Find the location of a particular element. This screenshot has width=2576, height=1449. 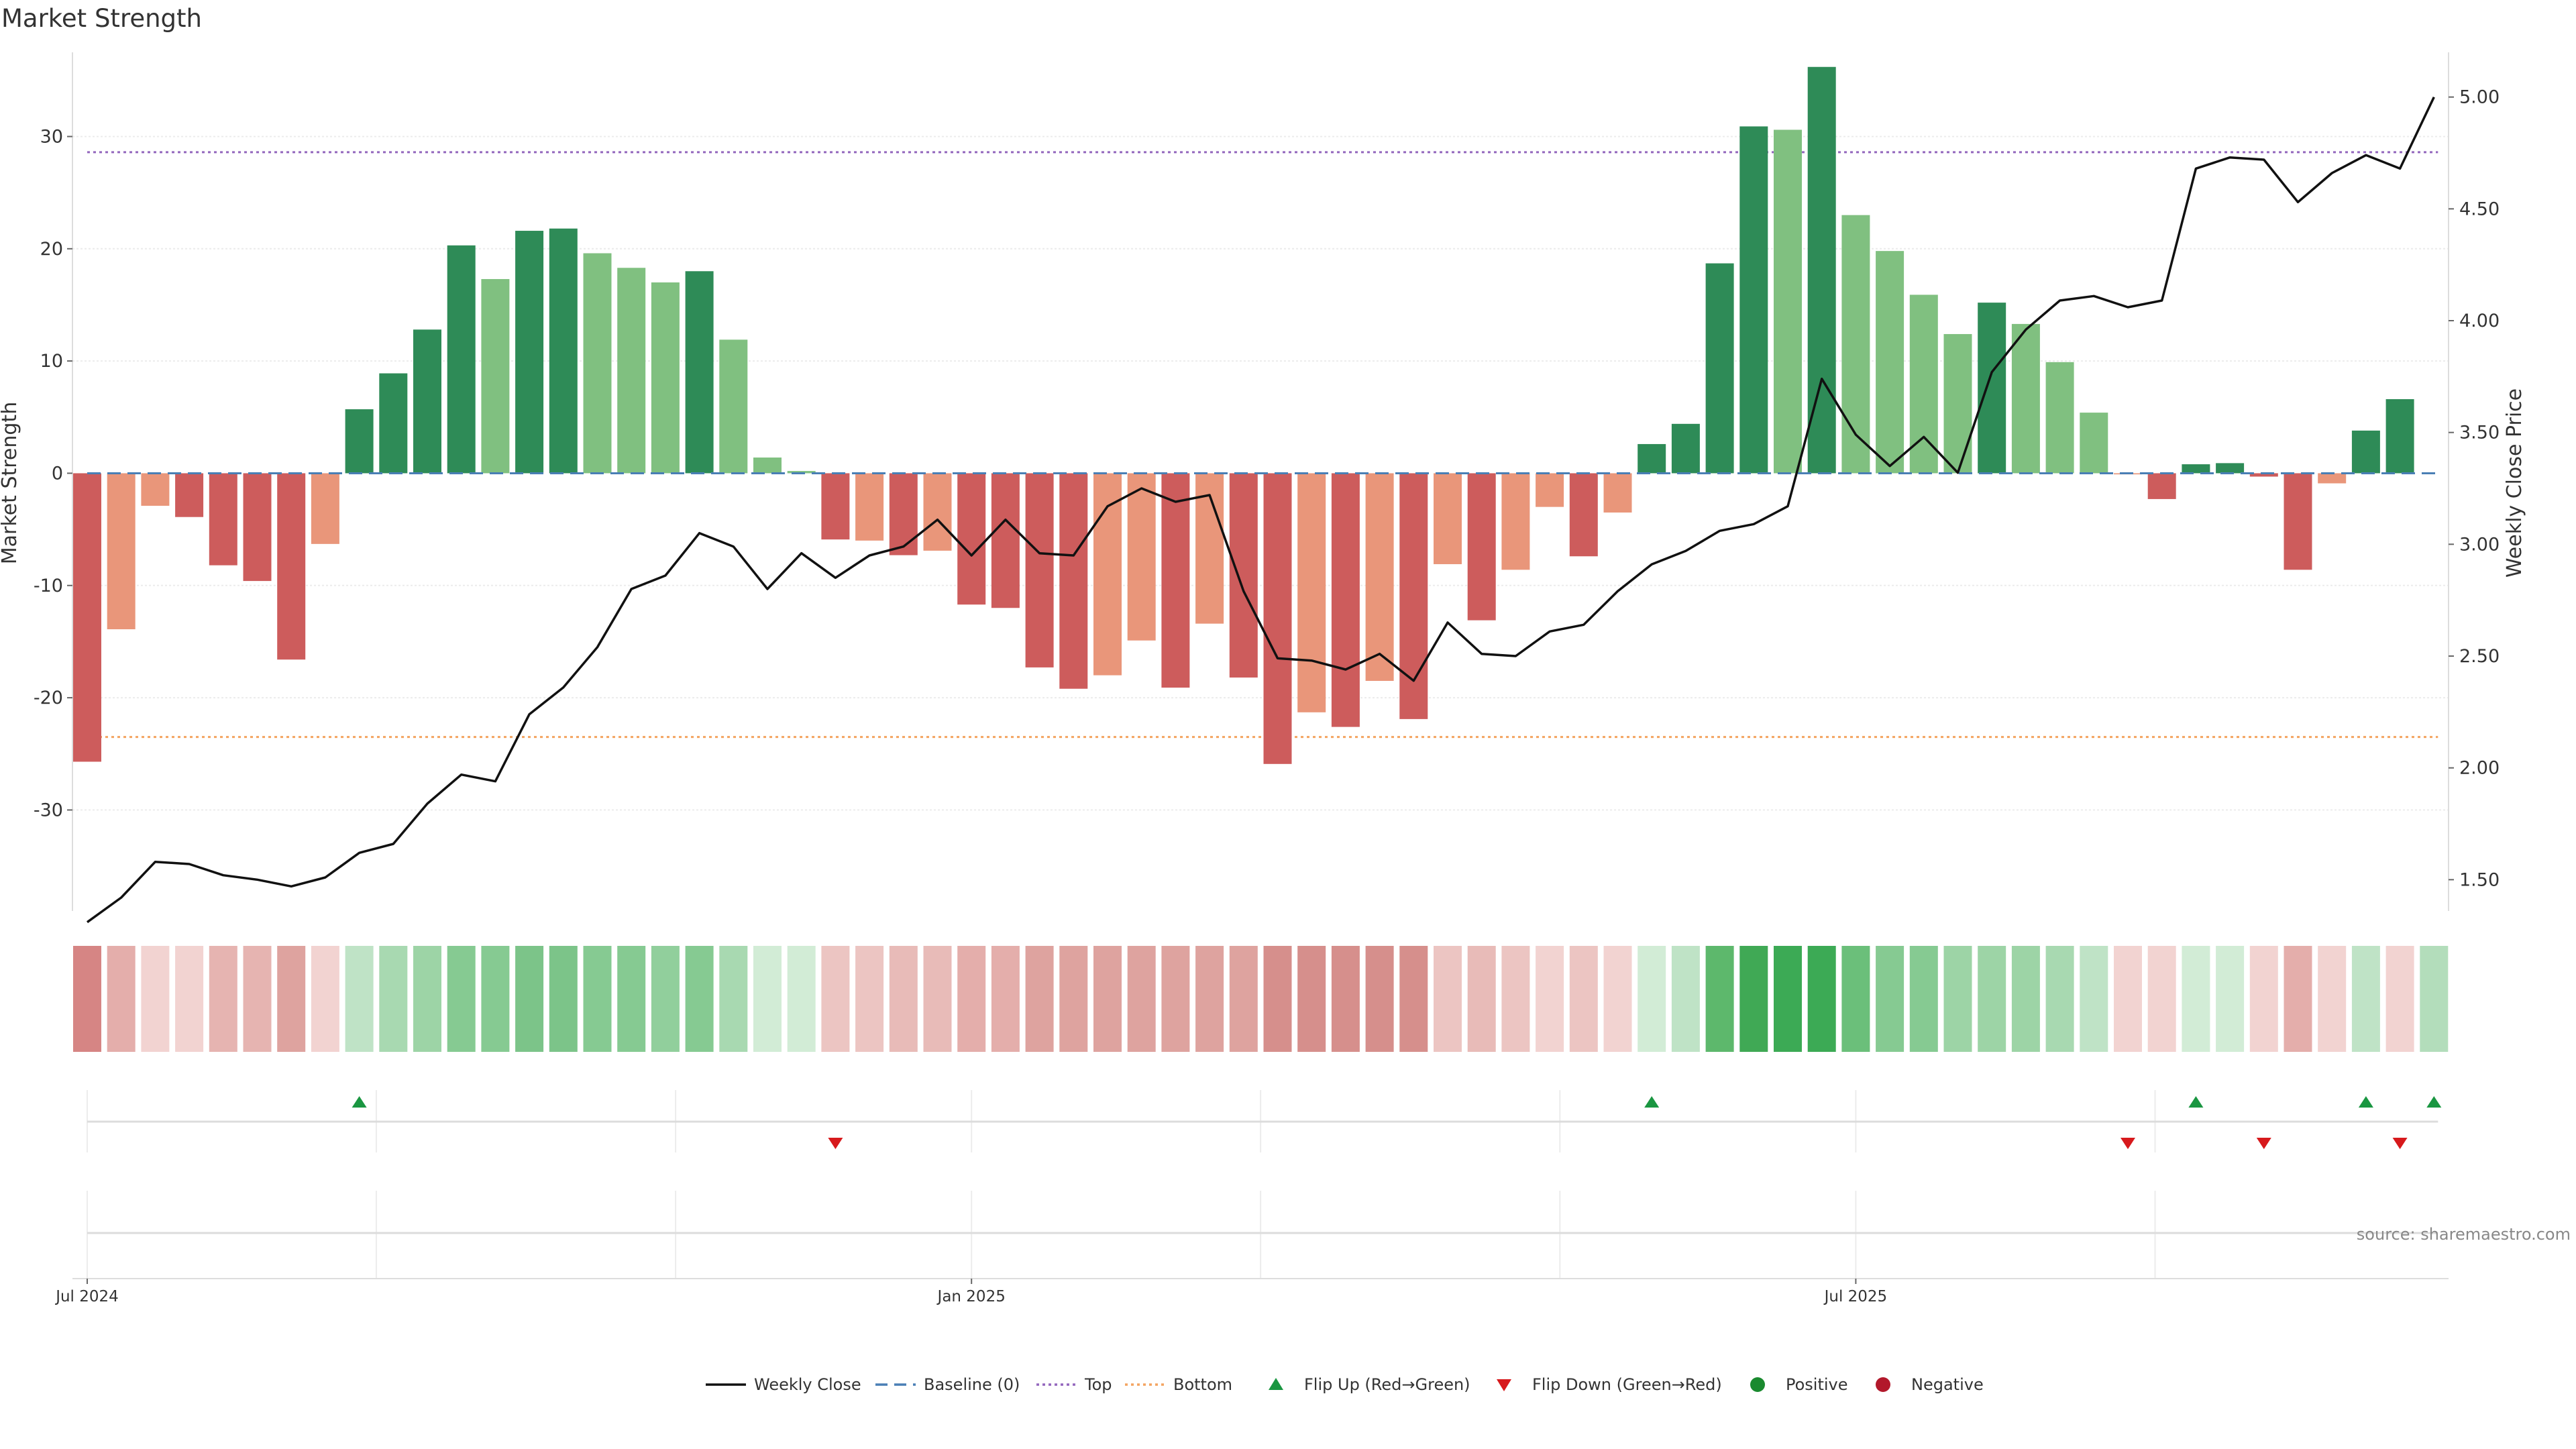

chart-title: Market Strength is located at coordinates (101, 18).